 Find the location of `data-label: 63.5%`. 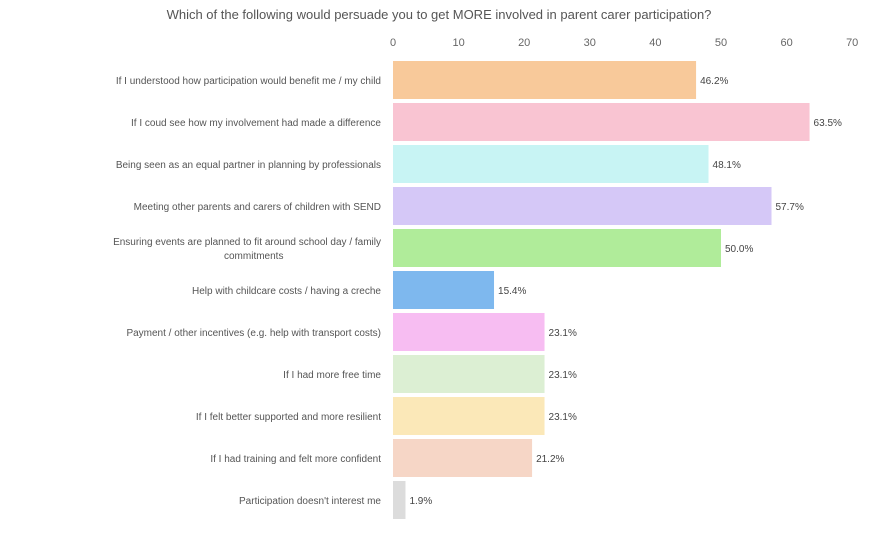

data-label: 63.5% is located at coordinates (828, 123).